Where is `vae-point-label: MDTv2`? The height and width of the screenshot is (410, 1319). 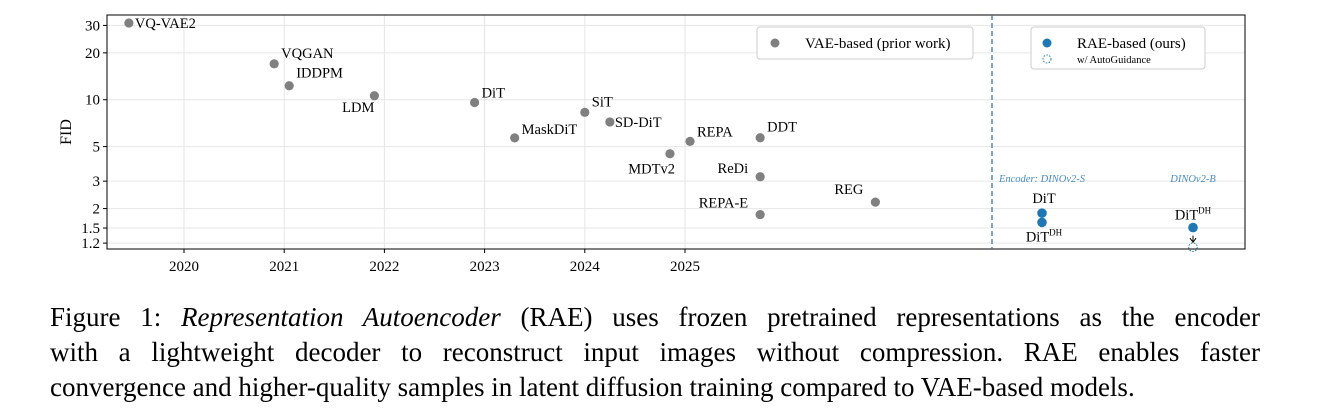
vae-point-label: MDTv2 is located at coordinates (651, 170).